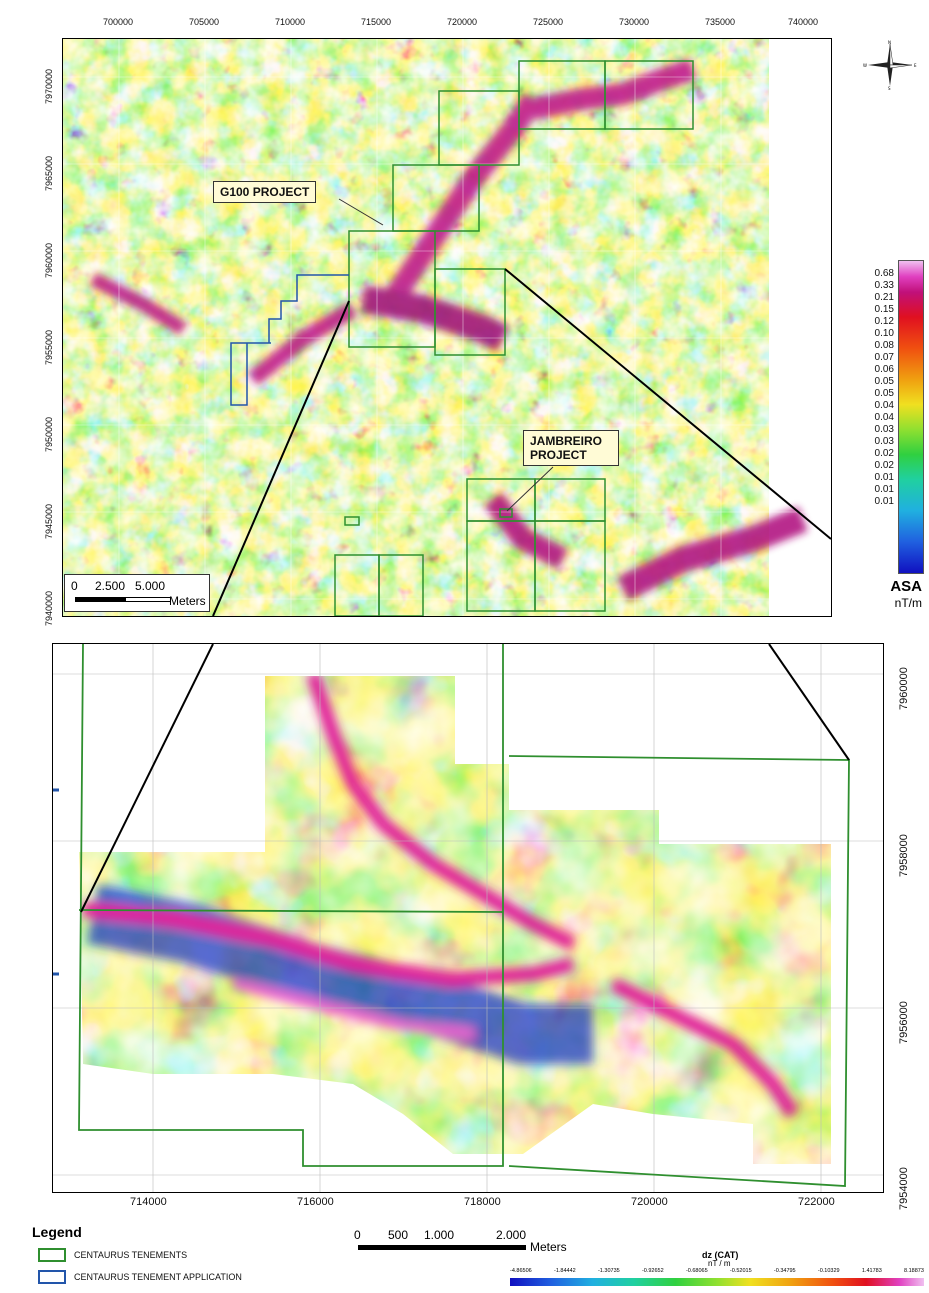 The width and height of the screenshot is (929, 1293). I want to click on svg-text: N, so click(889, 42).